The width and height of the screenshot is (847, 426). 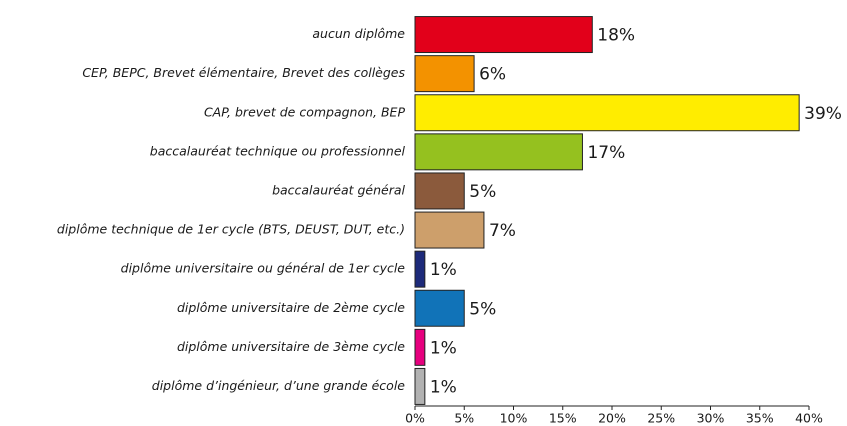 What do you see at coordinates (760, 418) in the screenshot?
I see `x-tick-label: 35%` at bounding box center [760, 418].